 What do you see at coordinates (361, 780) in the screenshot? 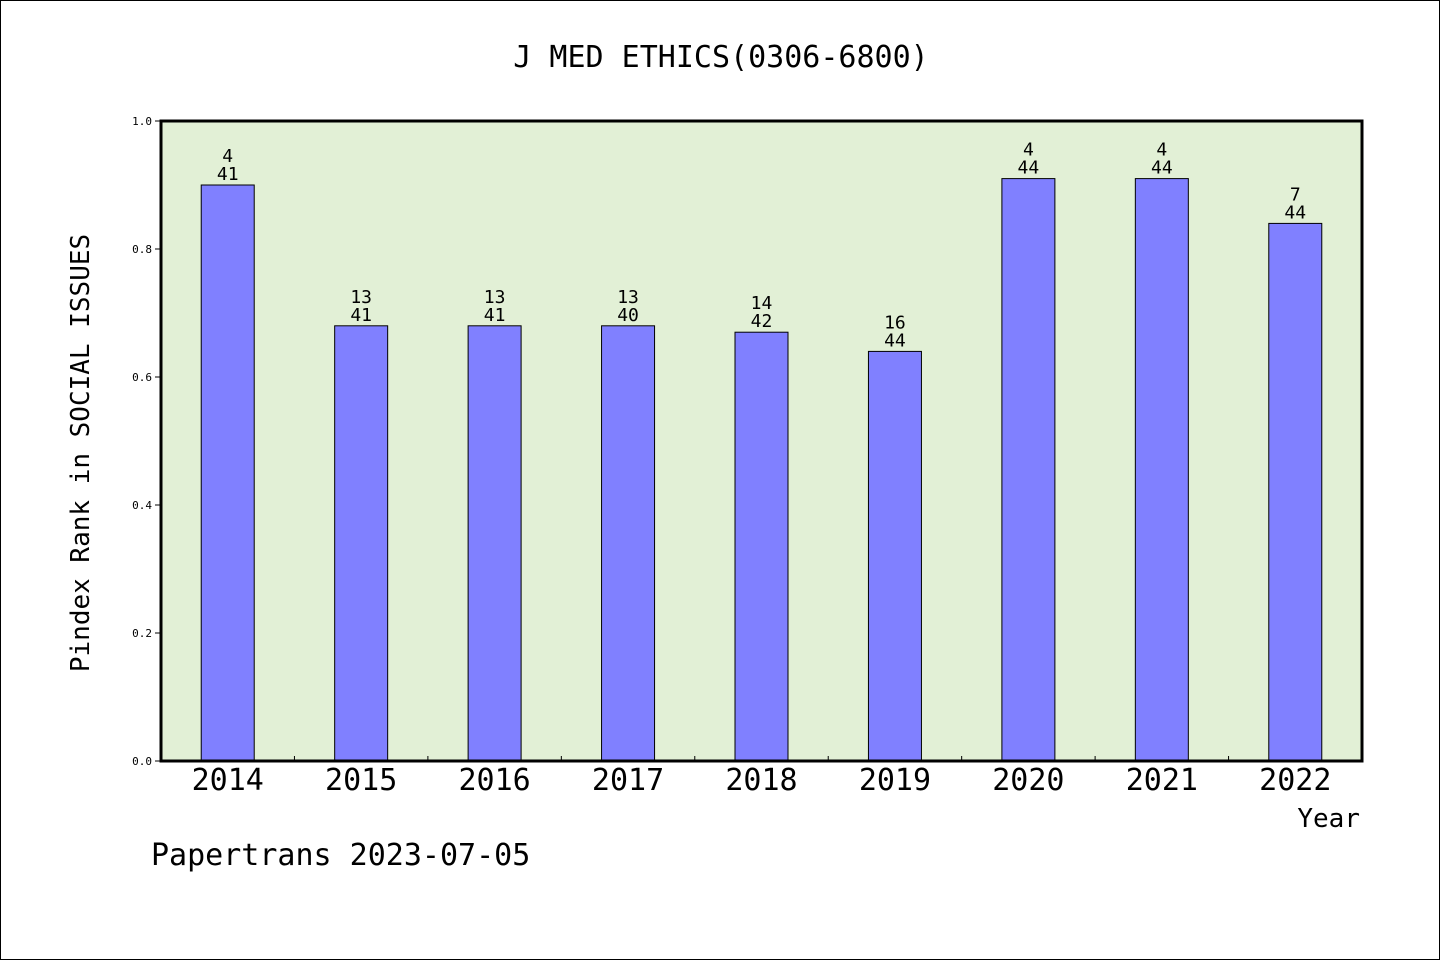
I see `x-tick-label-2015: 2015` at bounding box center [361, 780].